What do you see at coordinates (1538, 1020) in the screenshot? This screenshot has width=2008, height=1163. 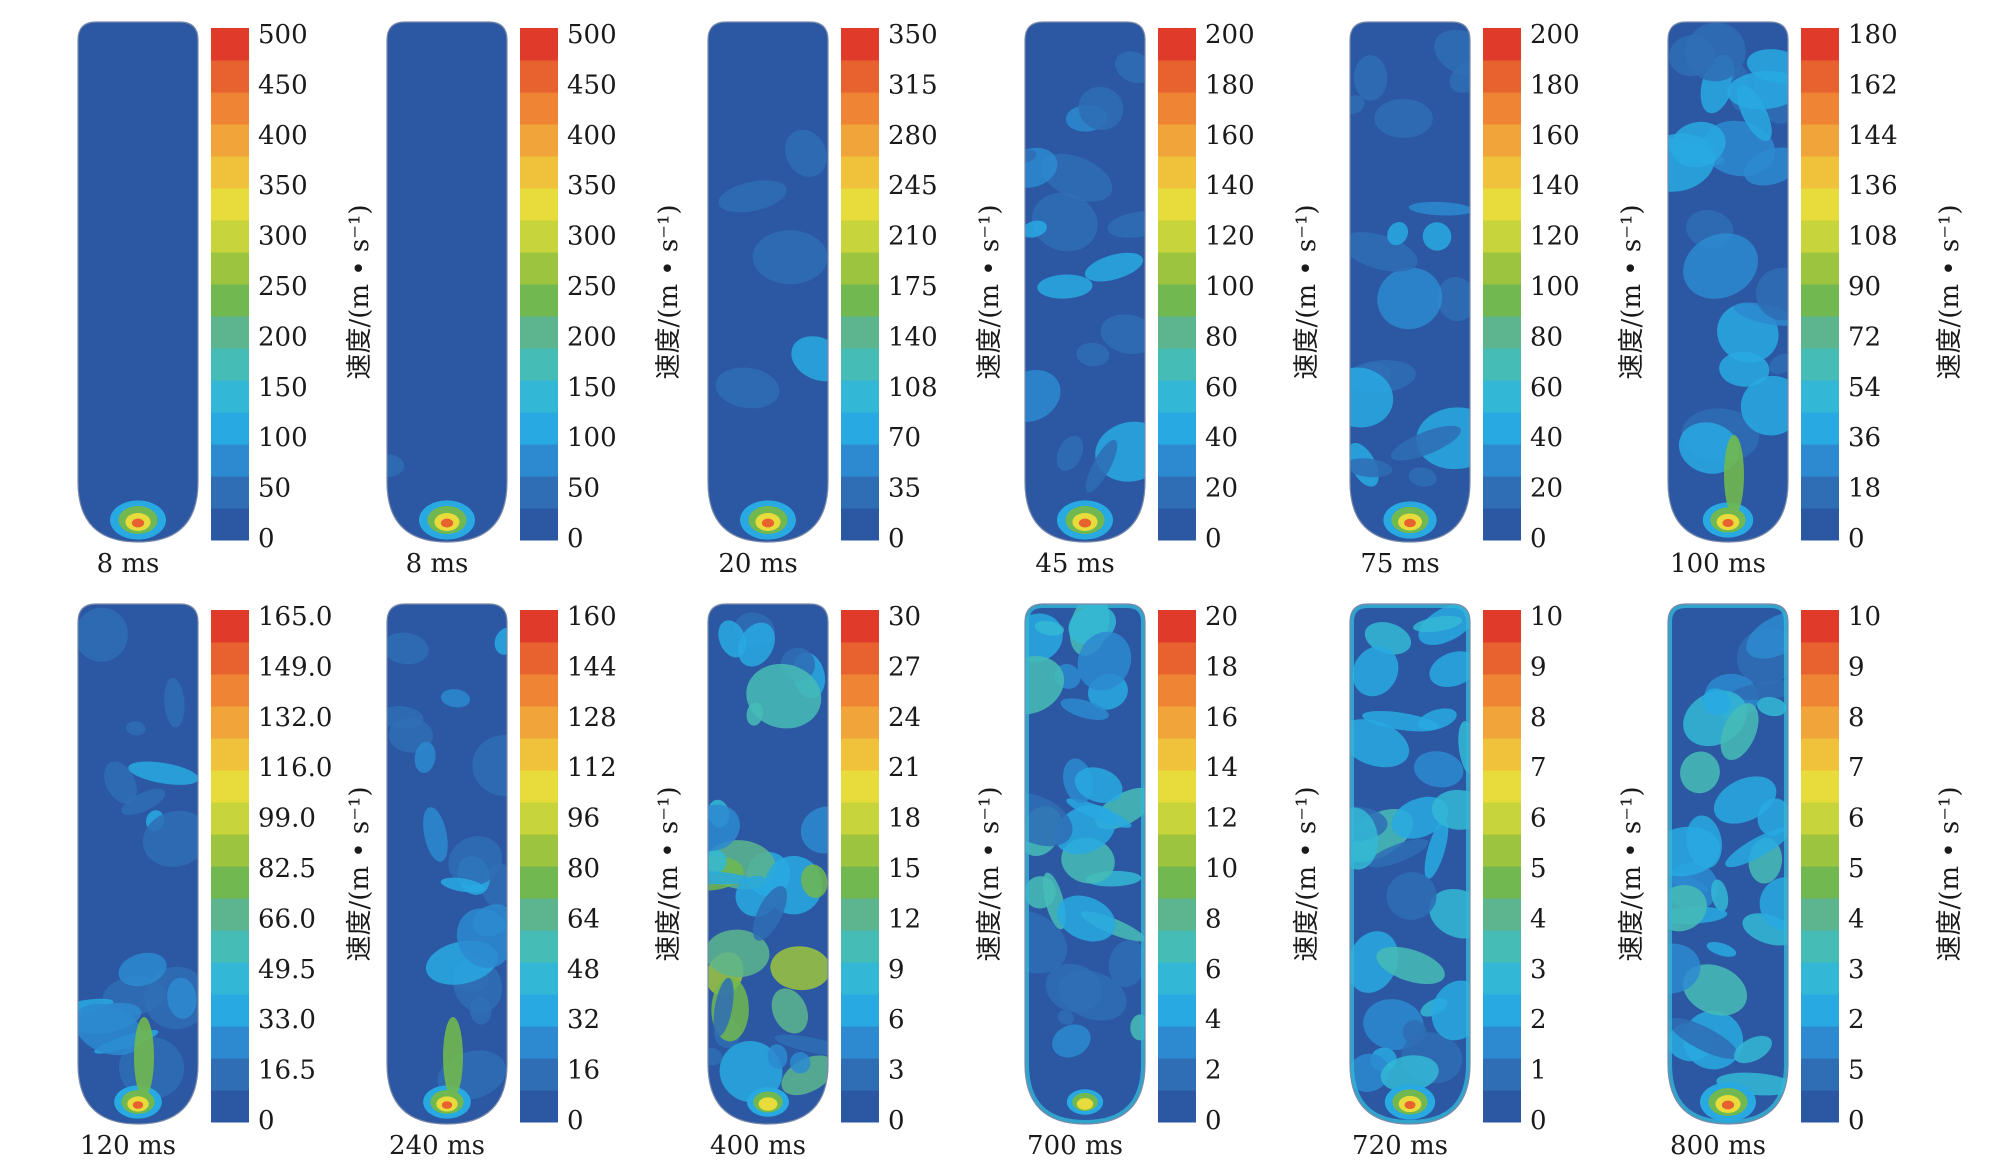 I see `colorbar-tick-label: 2` at bounding box center [1538, 1020].